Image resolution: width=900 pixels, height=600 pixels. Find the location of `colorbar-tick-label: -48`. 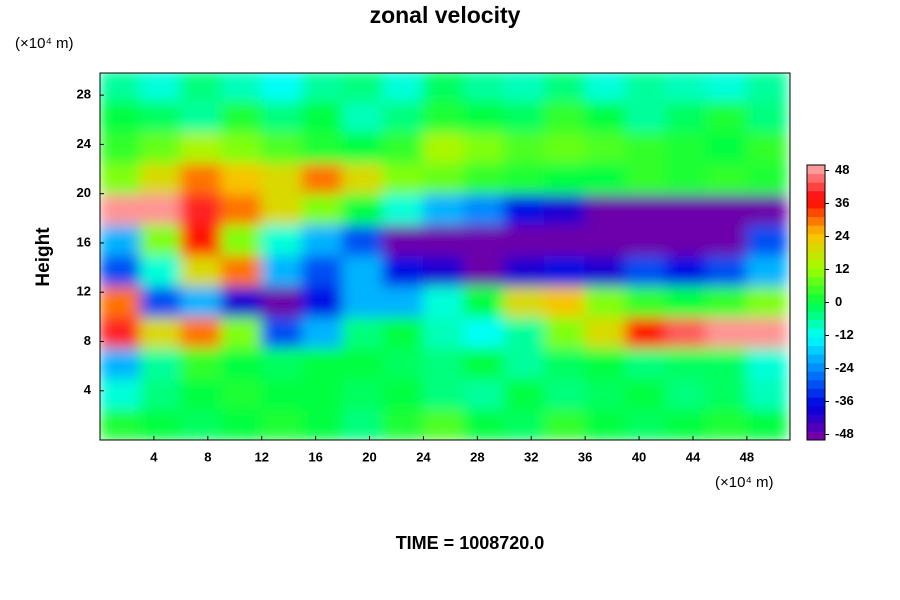

colorbar-tick-label: -48 is located at coordinates (844, 433).